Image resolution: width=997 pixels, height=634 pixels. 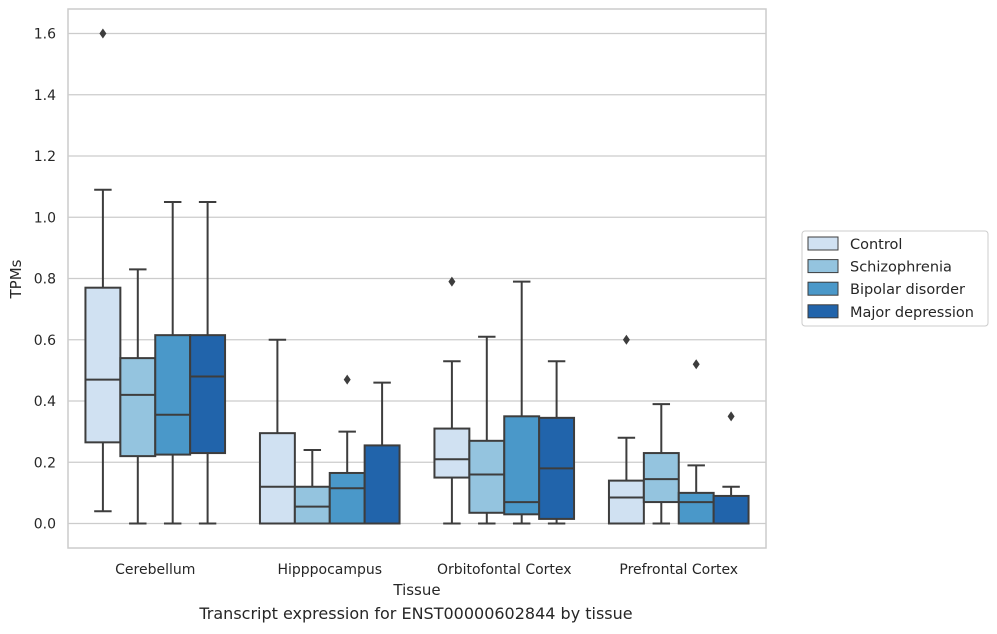 I want to click on y-tick-label: 1.4, so click(x=45, y=96).